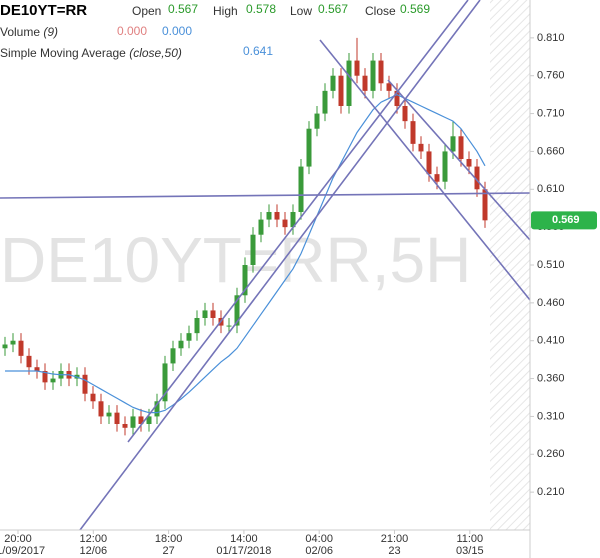 Image resolution: width=600 pixels, height=558 pixels. Describe the element at coordinates (177, 31) in the screenshot. I see `volume-b: 0.000` at that location.